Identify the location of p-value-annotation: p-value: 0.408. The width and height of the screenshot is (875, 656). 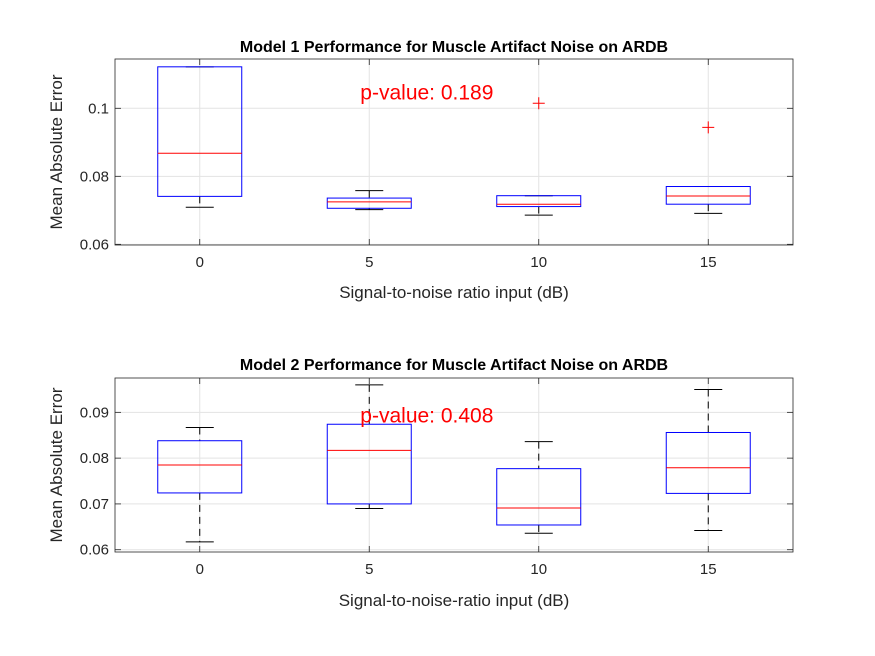
(426, 416).